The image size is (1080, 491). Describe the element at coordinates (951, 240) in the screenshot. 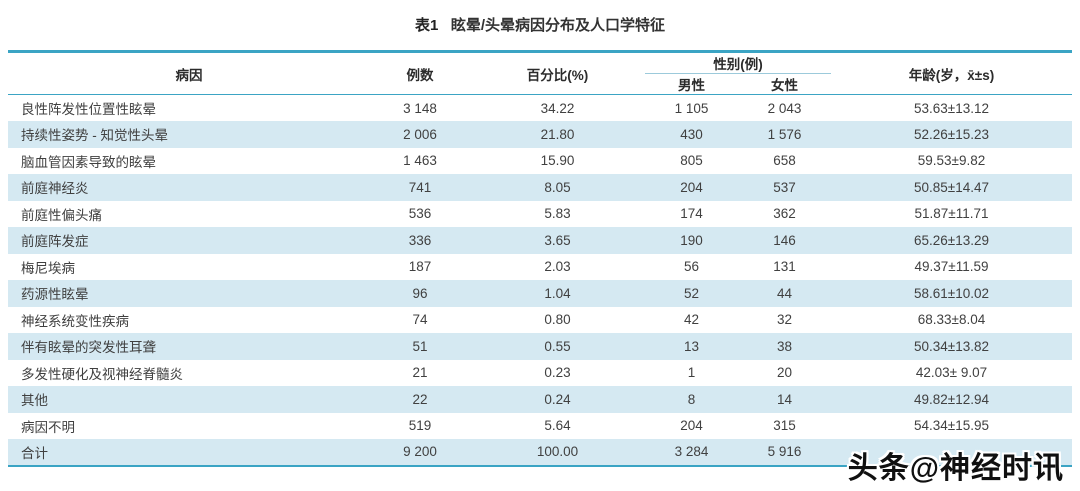

I see `cell-age: 65.26±13.29` at that location.